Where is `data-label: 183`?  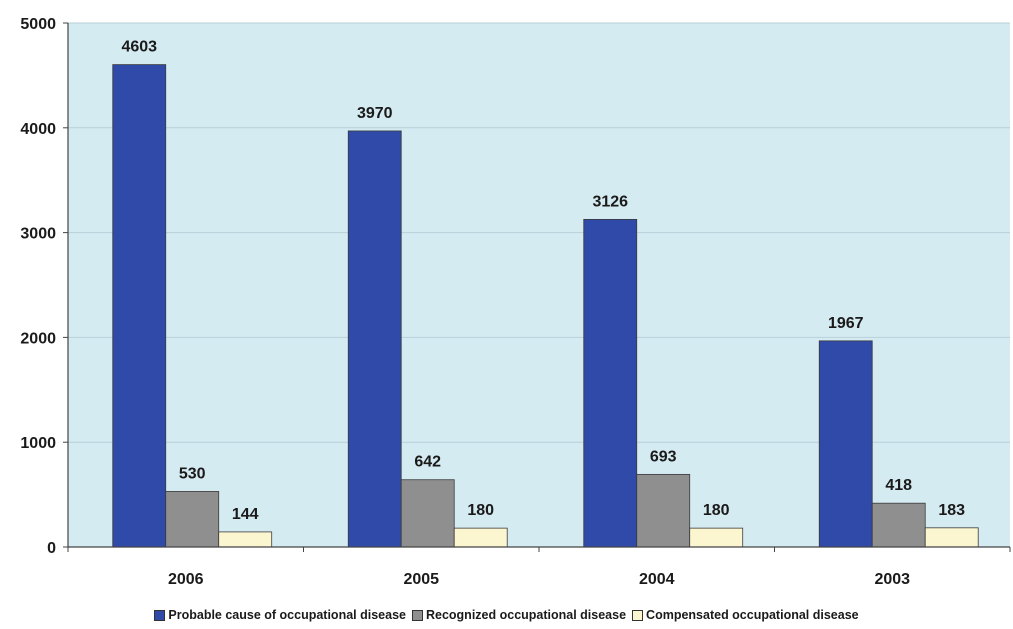 data-label: 183 is located at coordinates (951, 510).